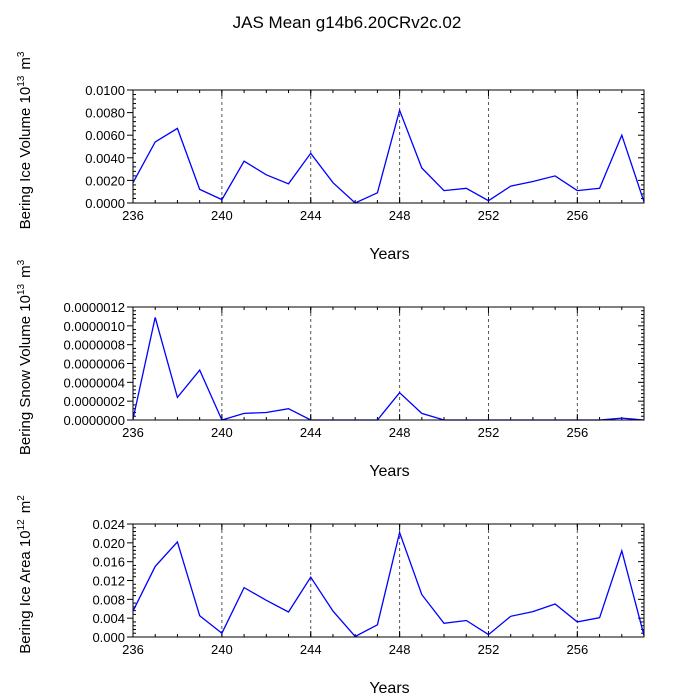 The width and height of the screenshot is (694, 696). What do you see at coordinates (94, 326) in the screenshot?
I see `y-tick-label: 0.0000010` at bounding box center [94, 326].